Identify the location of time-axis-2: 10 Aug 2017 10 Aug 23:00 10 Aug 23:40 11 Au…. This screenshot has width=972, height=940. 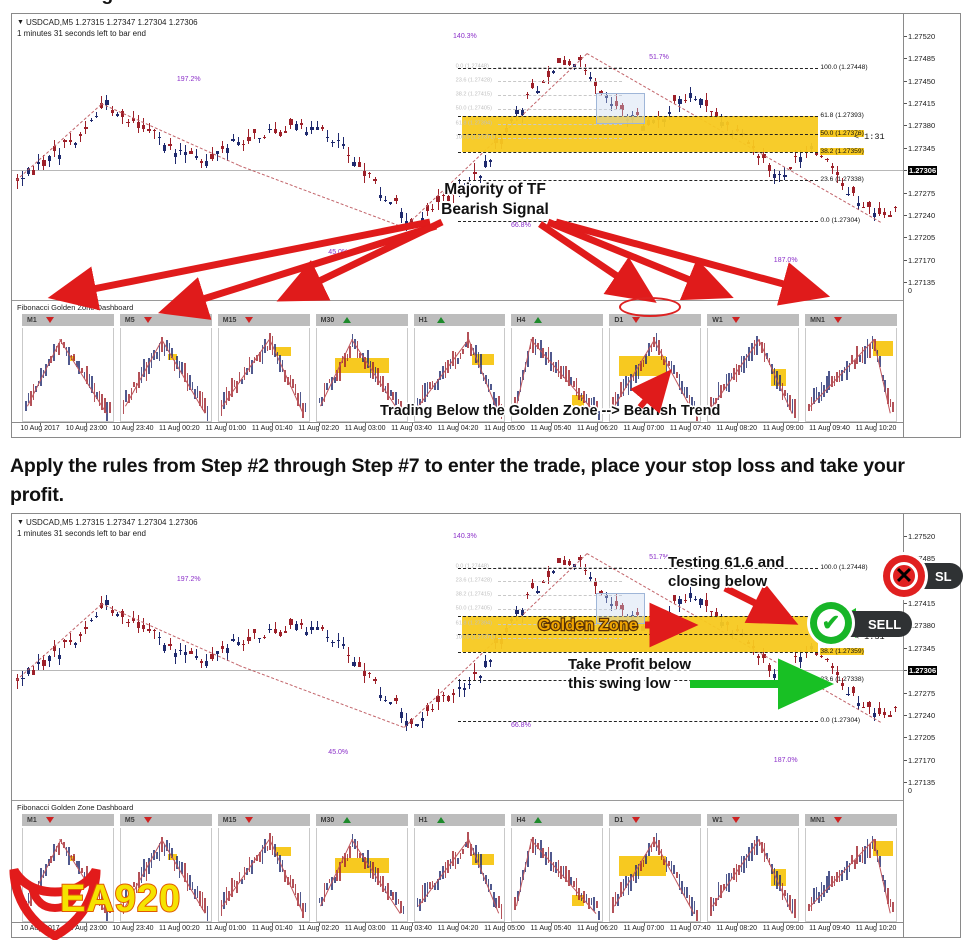
(457, 929).